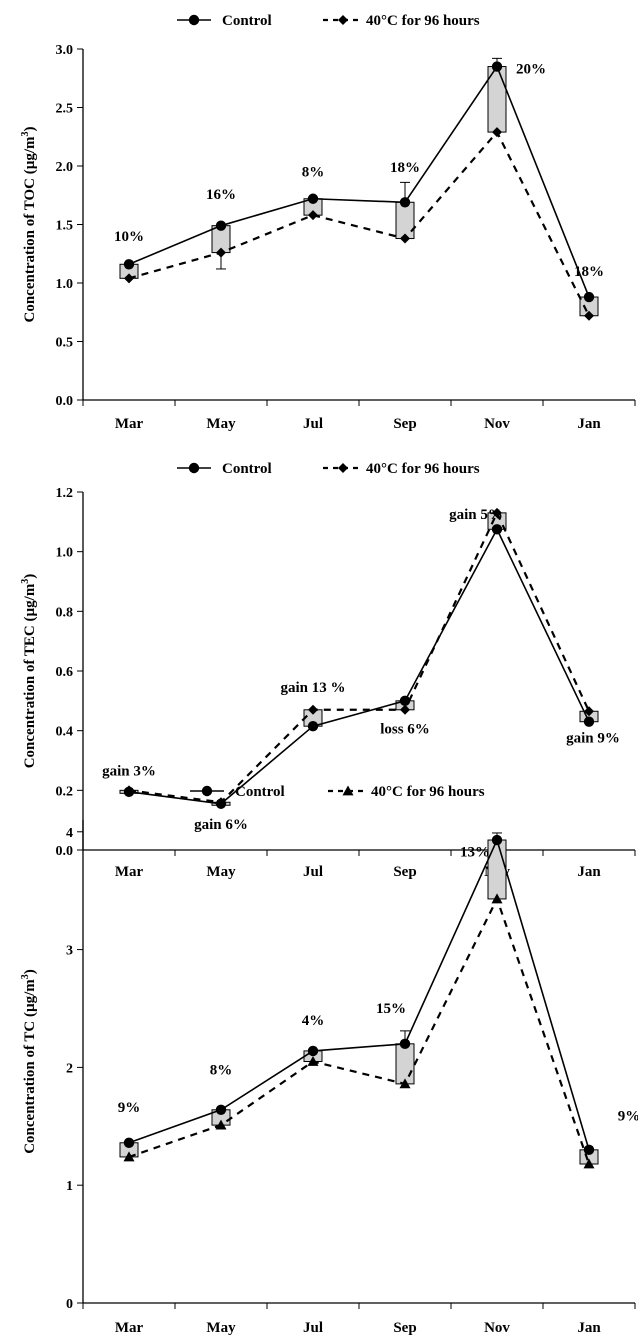 The width and height of the screenshot is (638, 1336). What do you see at coordinates (65, 493) in the screenshot?
I see `y-tick-label: 1.2` at bounding box center [65, 493].